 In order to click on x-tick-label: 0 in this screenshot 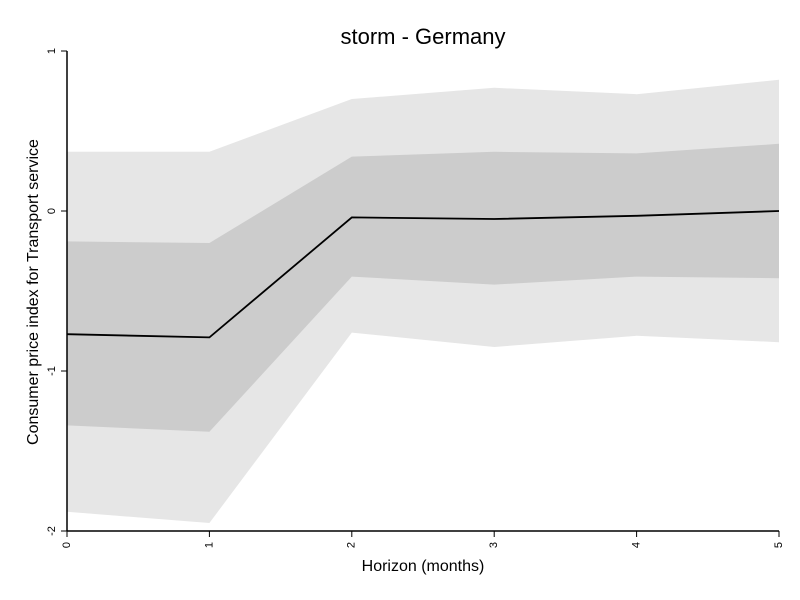, I will do `click(67, 545)`.